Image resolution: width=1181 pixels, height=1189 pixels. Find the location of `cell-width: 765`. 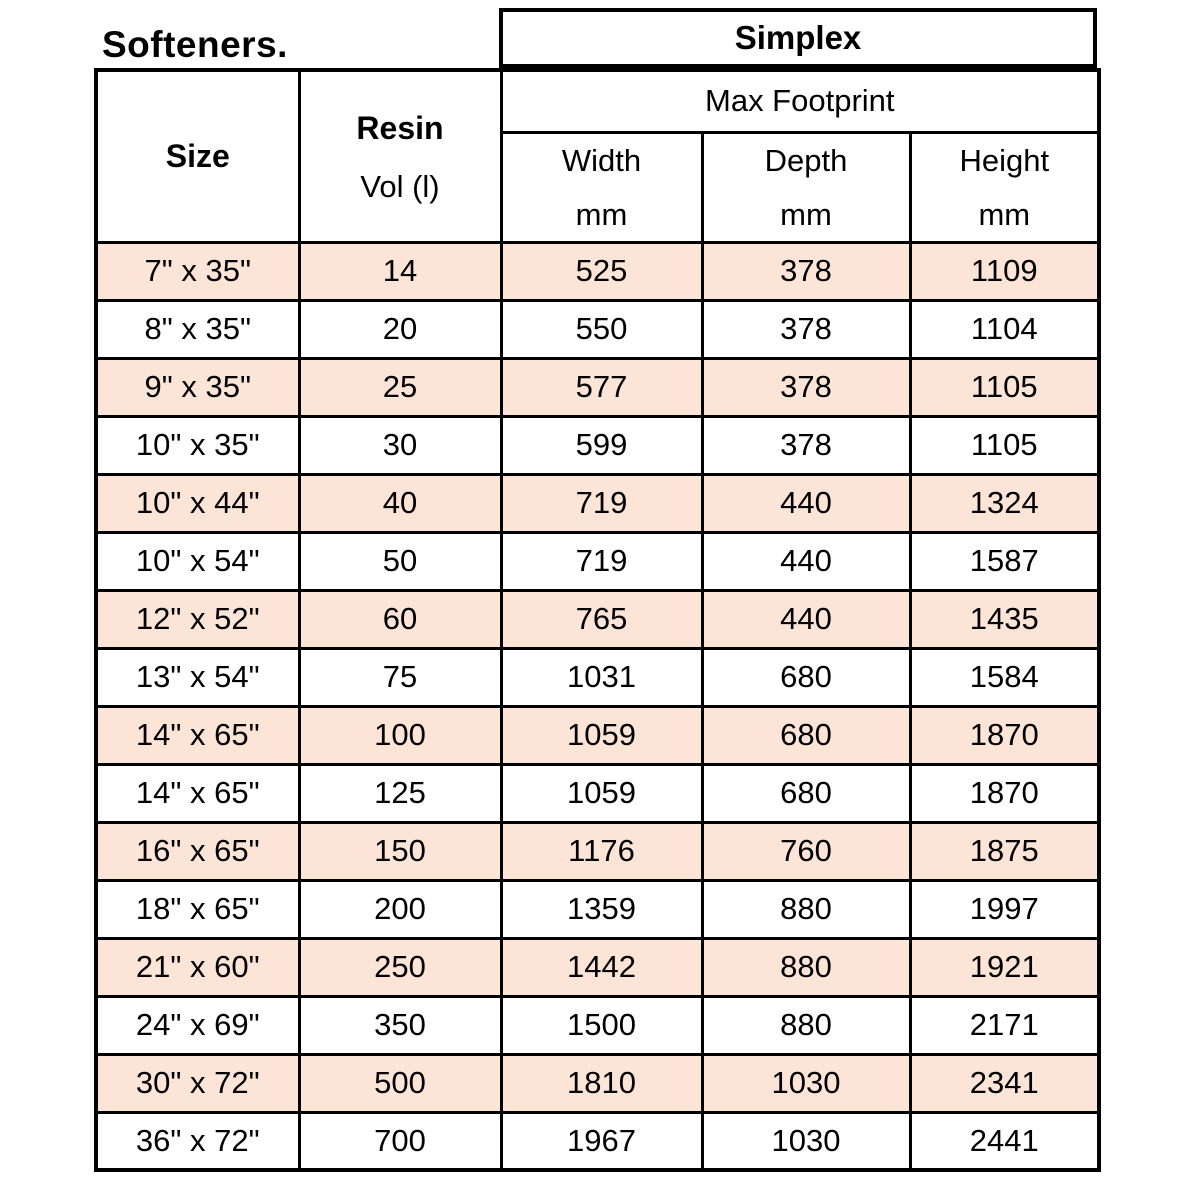

cell-width: 765 is located at coordinates (601, 619).